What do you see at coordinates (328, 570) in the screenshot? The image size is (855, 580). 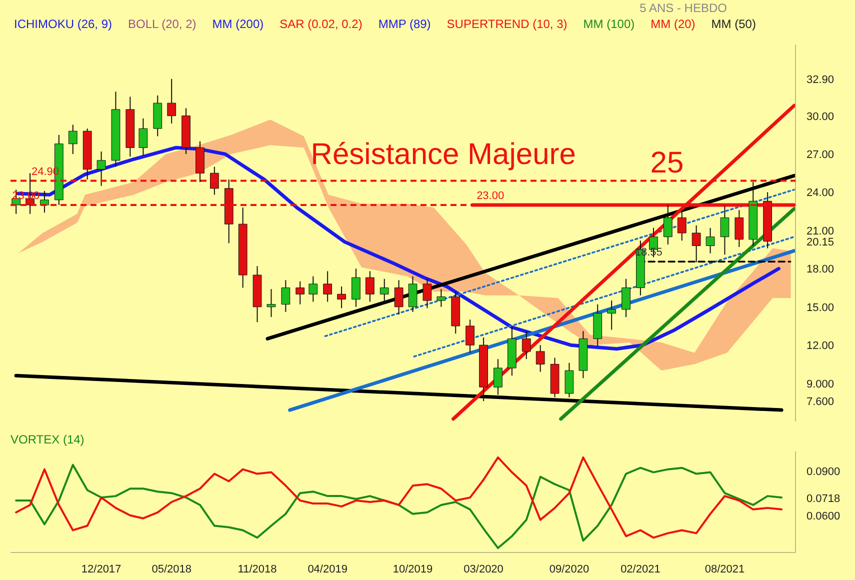 I see `x-tick-label: 04/2019` at bounding box center [328, 570].